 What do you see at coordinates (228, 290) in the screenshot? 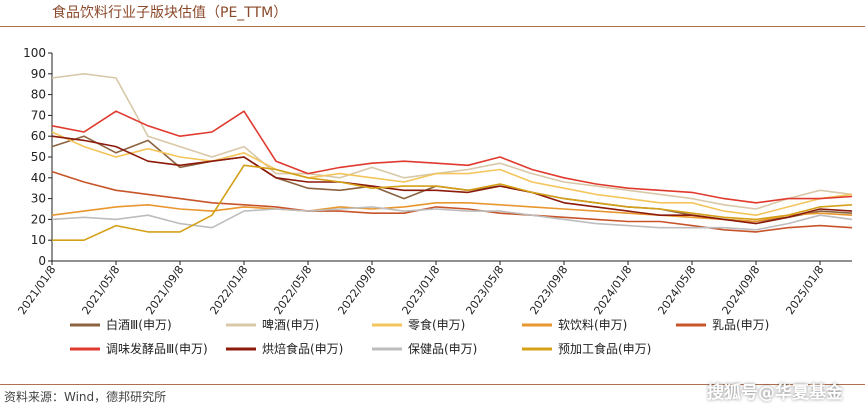
I see `x-tick-label: 2022/01/8` at bounding box center [228, 290].